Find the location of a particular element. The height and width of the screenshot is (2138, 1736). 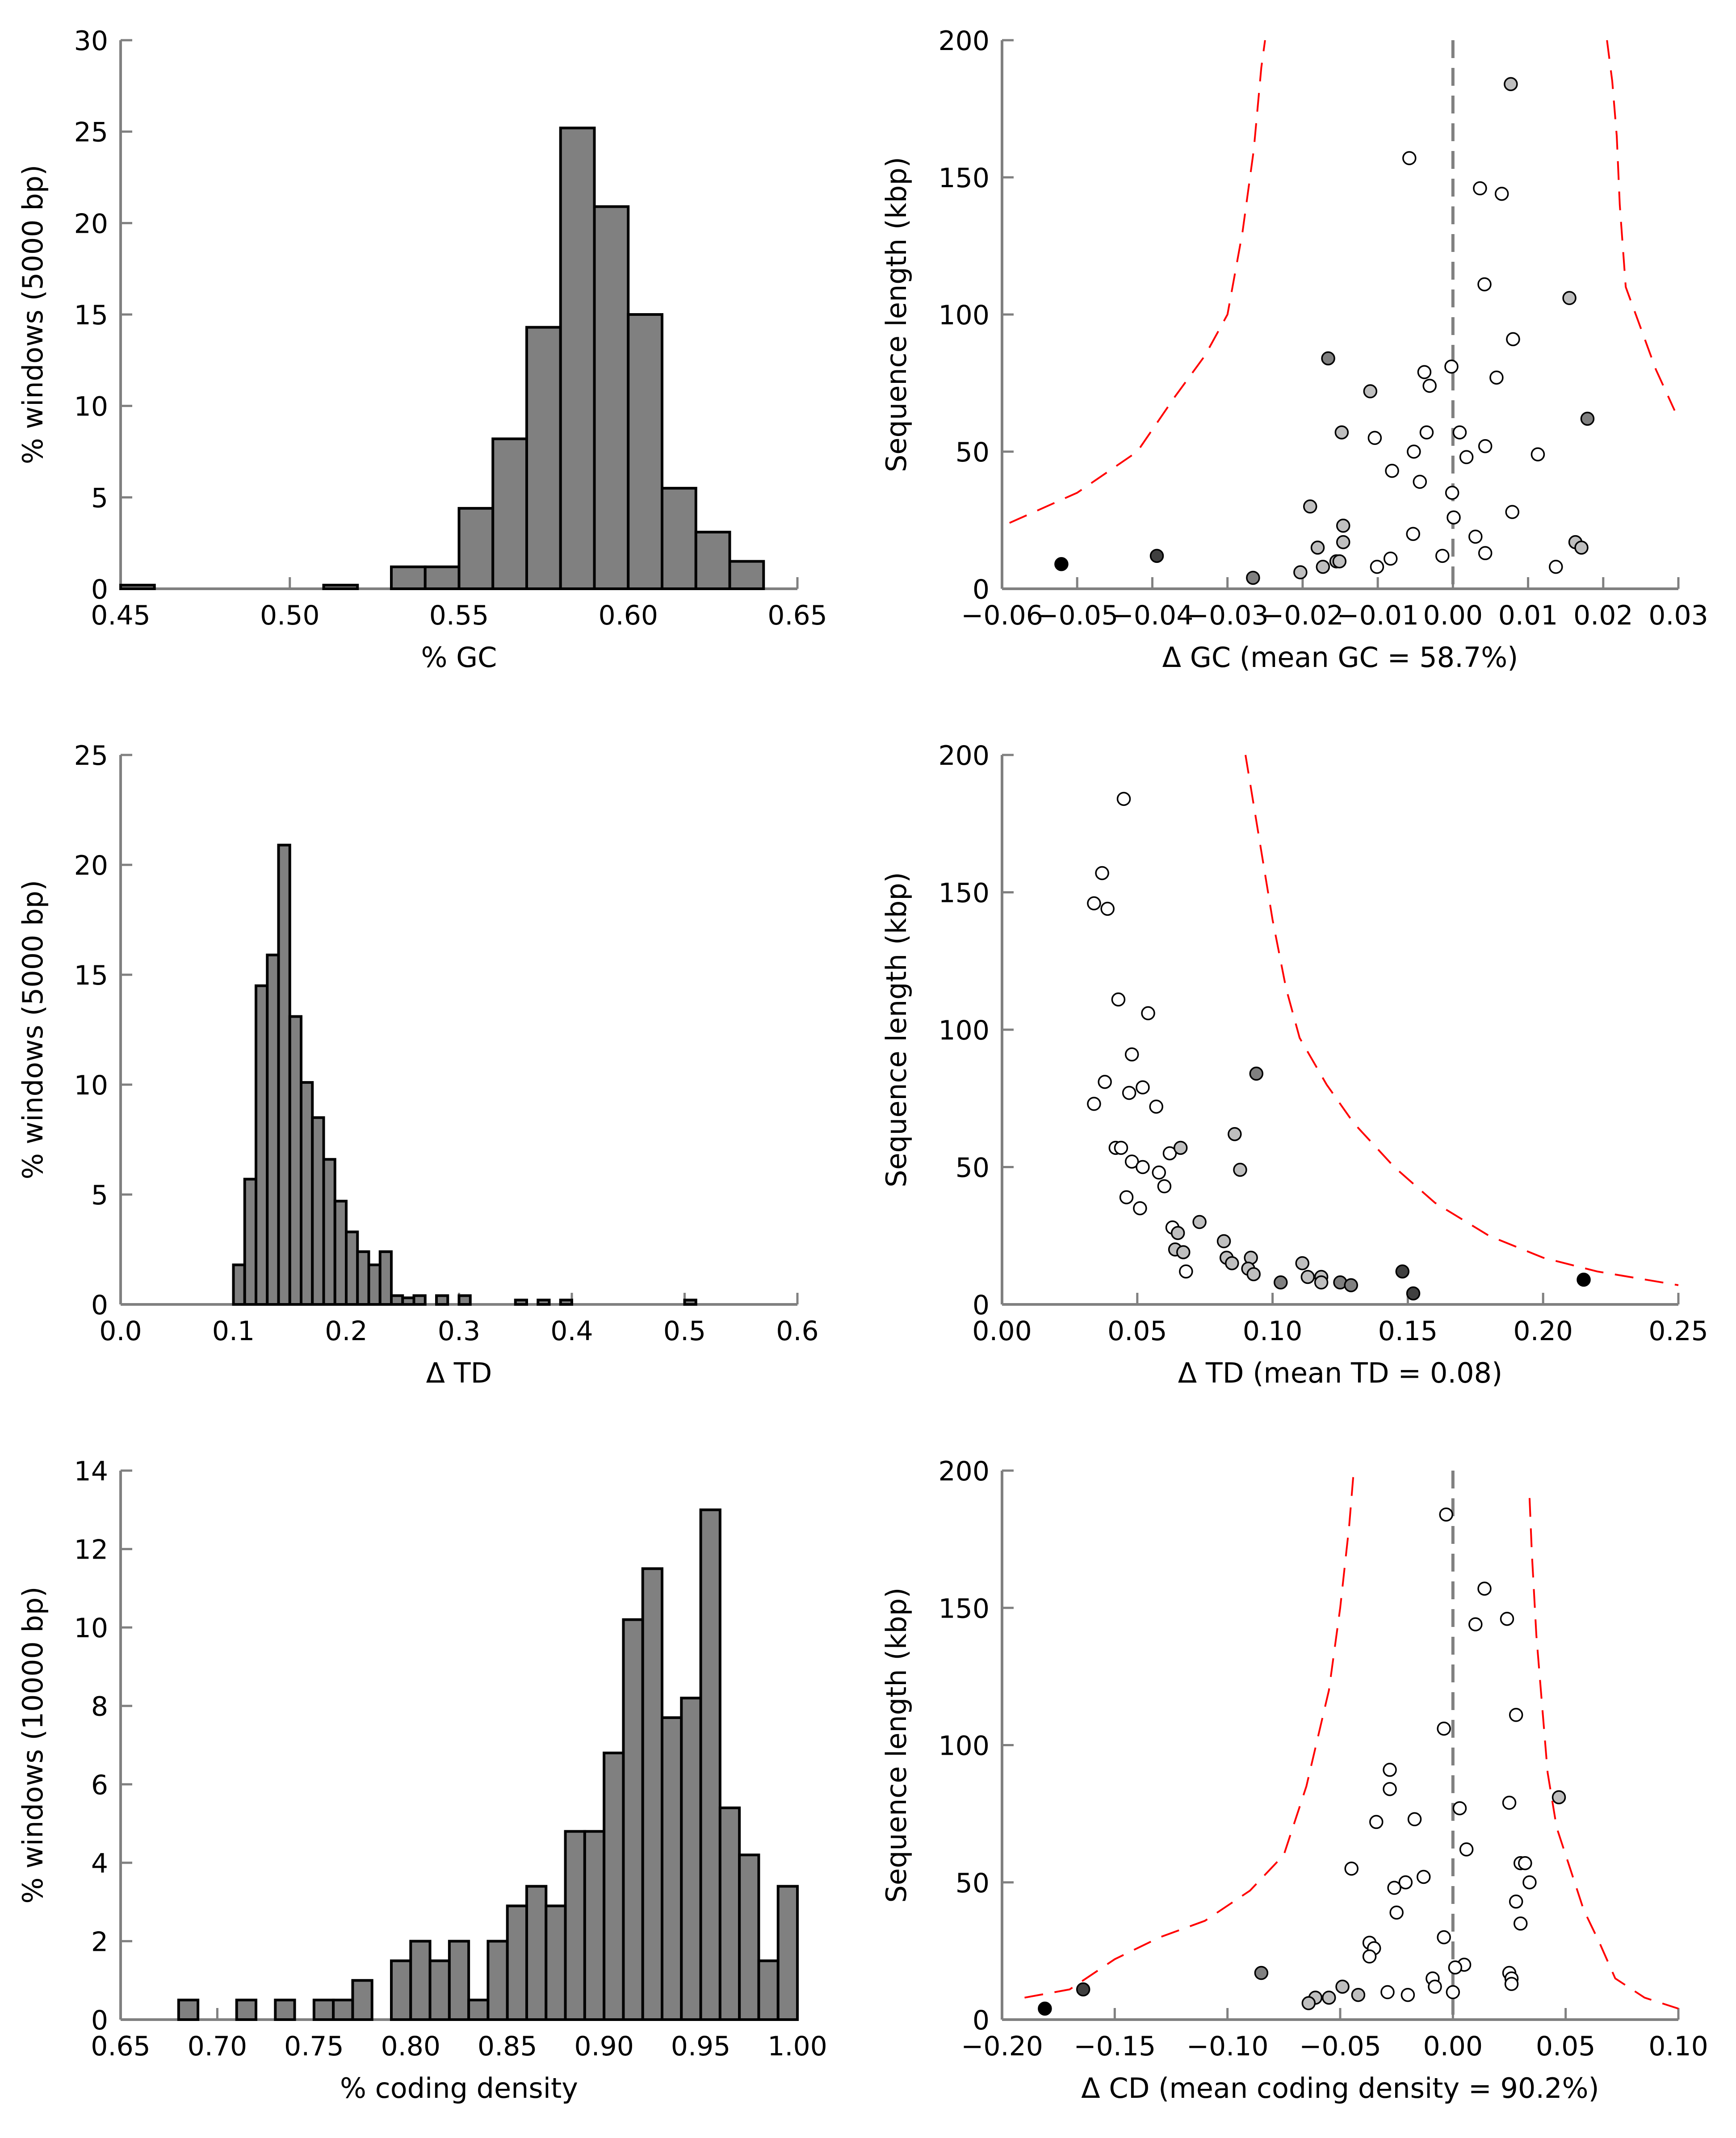

y-axis-label: Sequence length (kbp) is located at coordinates (896, 314).